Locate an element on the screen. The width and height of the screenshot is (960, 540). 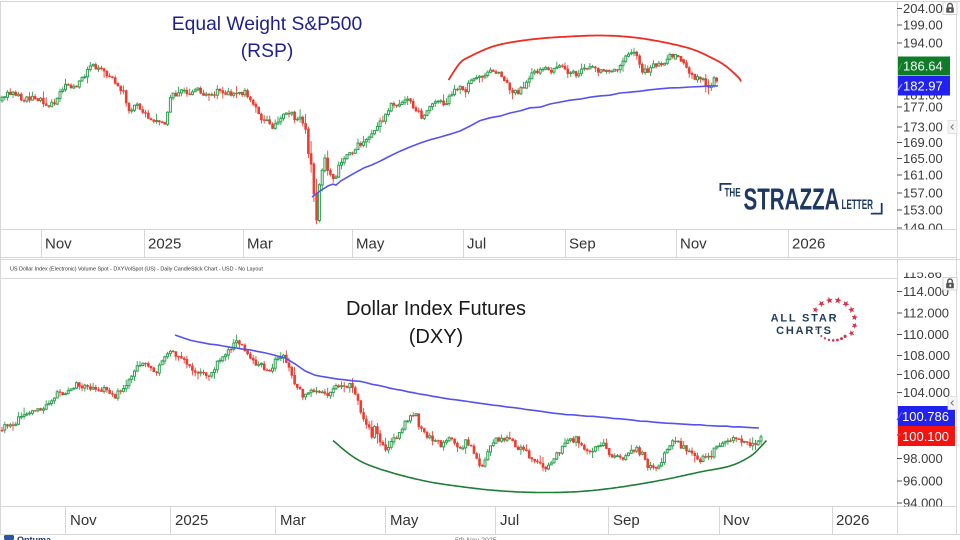
svg-text: 181.00 is located at coordinates (923, 95).